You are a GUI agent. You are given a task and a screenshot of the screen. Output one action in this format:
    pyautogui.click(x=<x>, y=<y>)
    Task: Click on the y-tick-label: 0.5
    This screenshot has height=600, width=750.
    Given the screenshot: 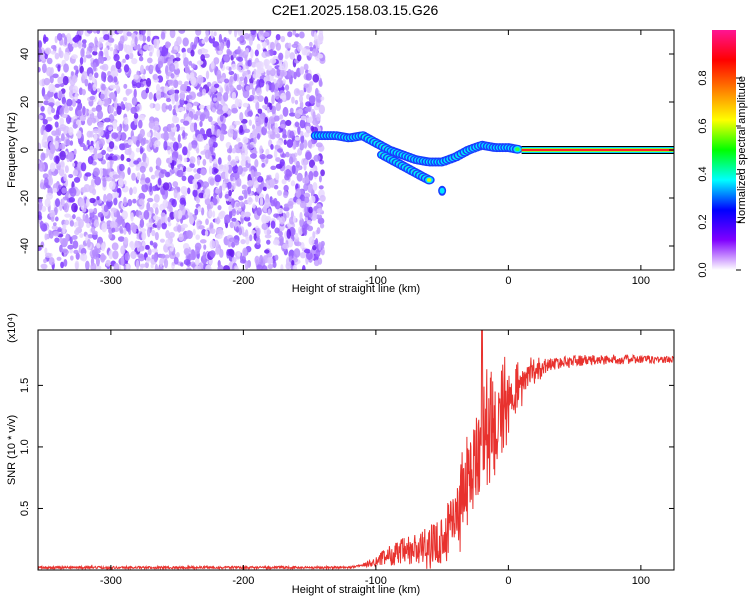 What is the action you would take?
    pyautogui.click(x=25, y=508)
    